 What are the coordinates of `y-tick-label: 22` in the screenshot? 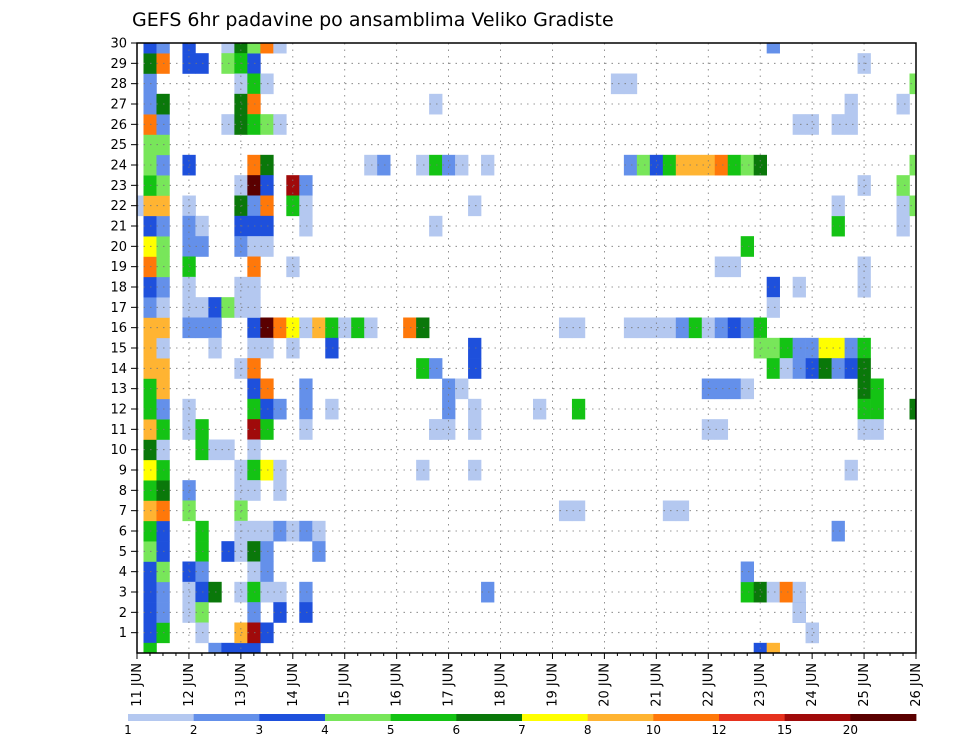 It's located at (118, 206).